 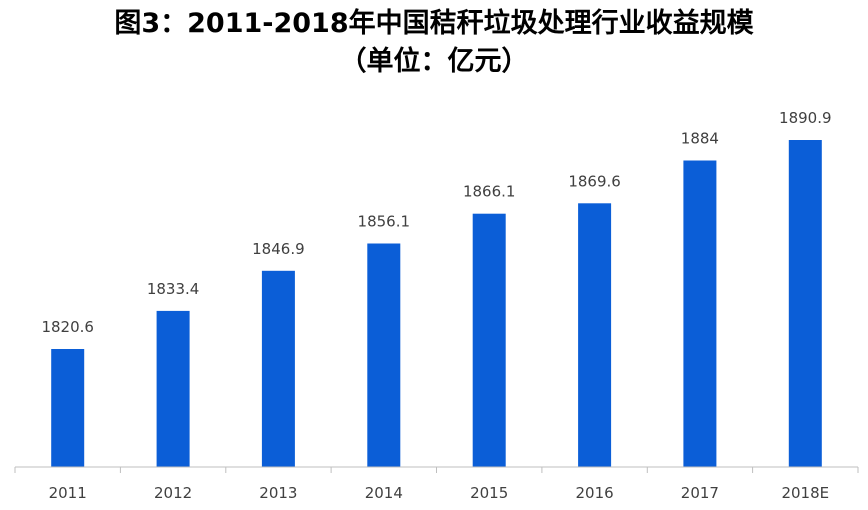 I want to click on bar-2017, so click(x=700, y=313).